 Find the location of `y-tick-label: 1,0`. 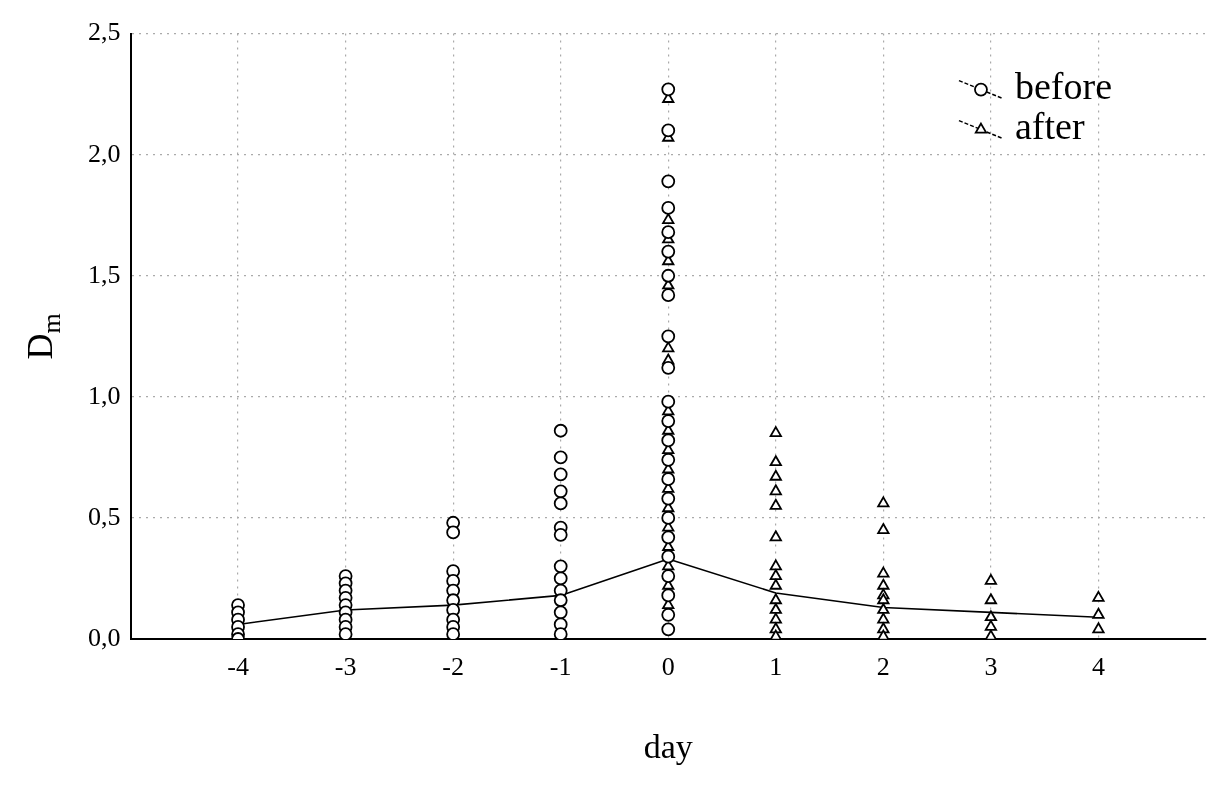

y-tick-label: 1,0 is located at coordinates (104, 395).